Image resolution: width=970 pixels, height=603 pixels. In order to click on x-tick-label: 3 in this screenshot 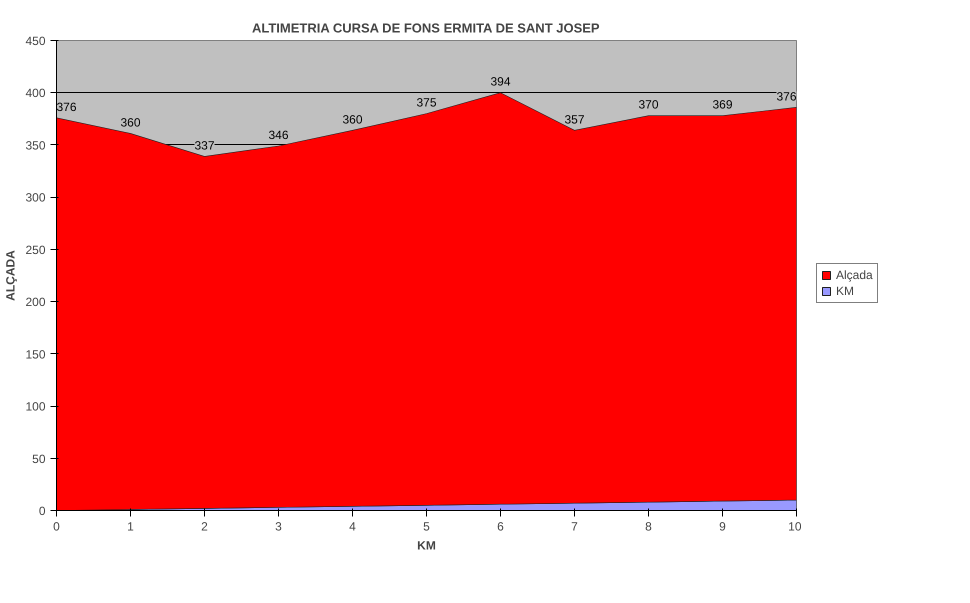, I will do `click(278, 527)`.